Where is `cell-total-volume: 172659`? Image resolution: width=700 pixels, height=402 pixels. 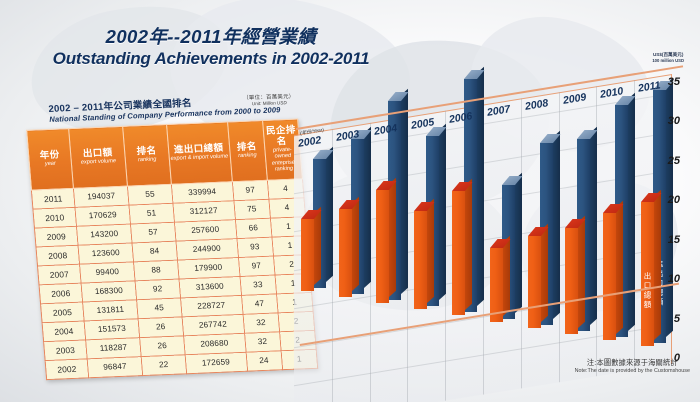 cell-total-volume: 172659 is located at coordinates (216, 362).